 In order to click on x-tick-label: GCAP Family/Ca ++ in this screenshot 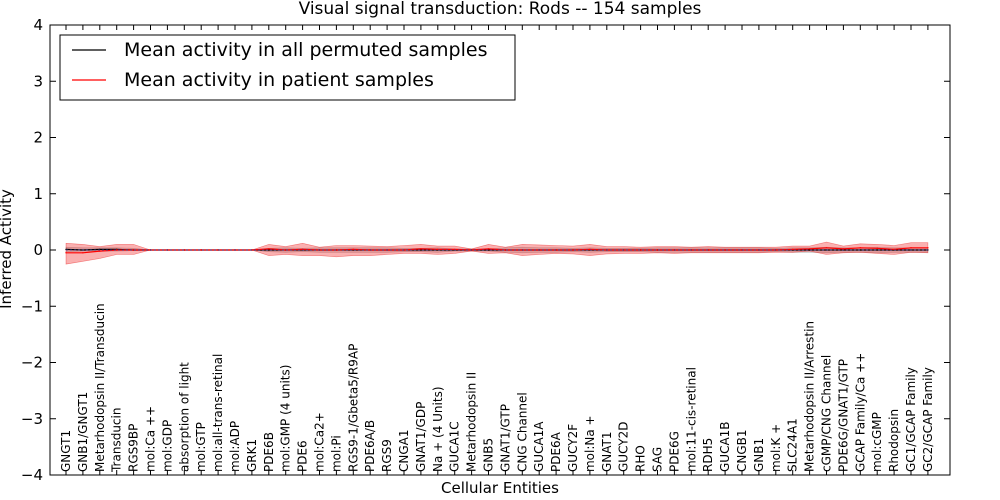, I will do `click(860, 412)`.